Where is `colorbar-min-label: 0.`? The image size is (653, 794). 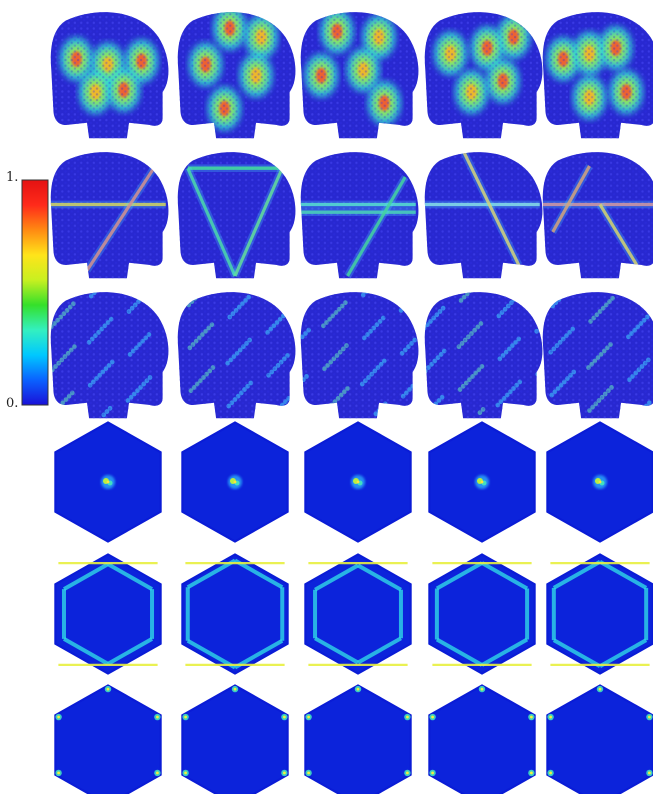
colorbar-min-label: 0. is located at coordinates (12, 403).